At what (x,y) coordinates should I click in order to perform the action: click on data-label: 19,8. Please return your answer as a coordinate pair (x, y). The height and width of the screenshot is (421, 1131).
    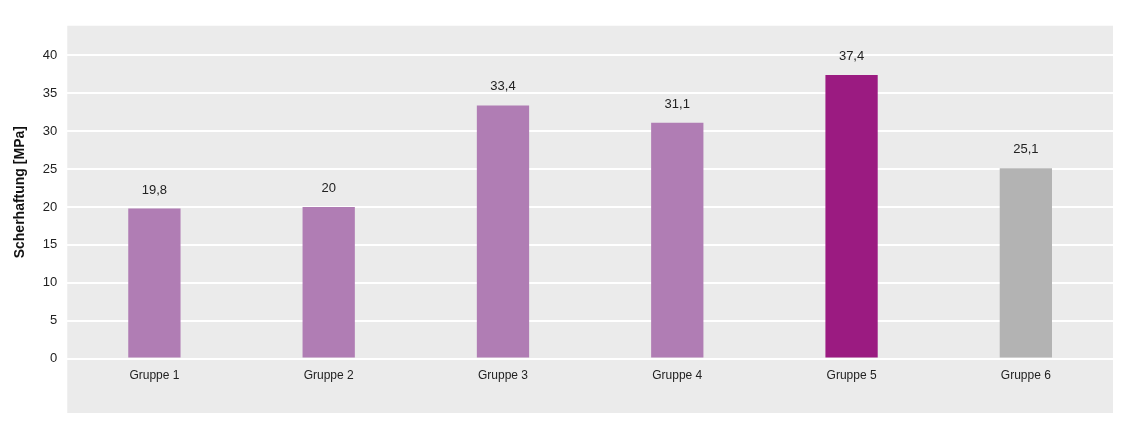
    Looking at the image, I should click on (154, 189).